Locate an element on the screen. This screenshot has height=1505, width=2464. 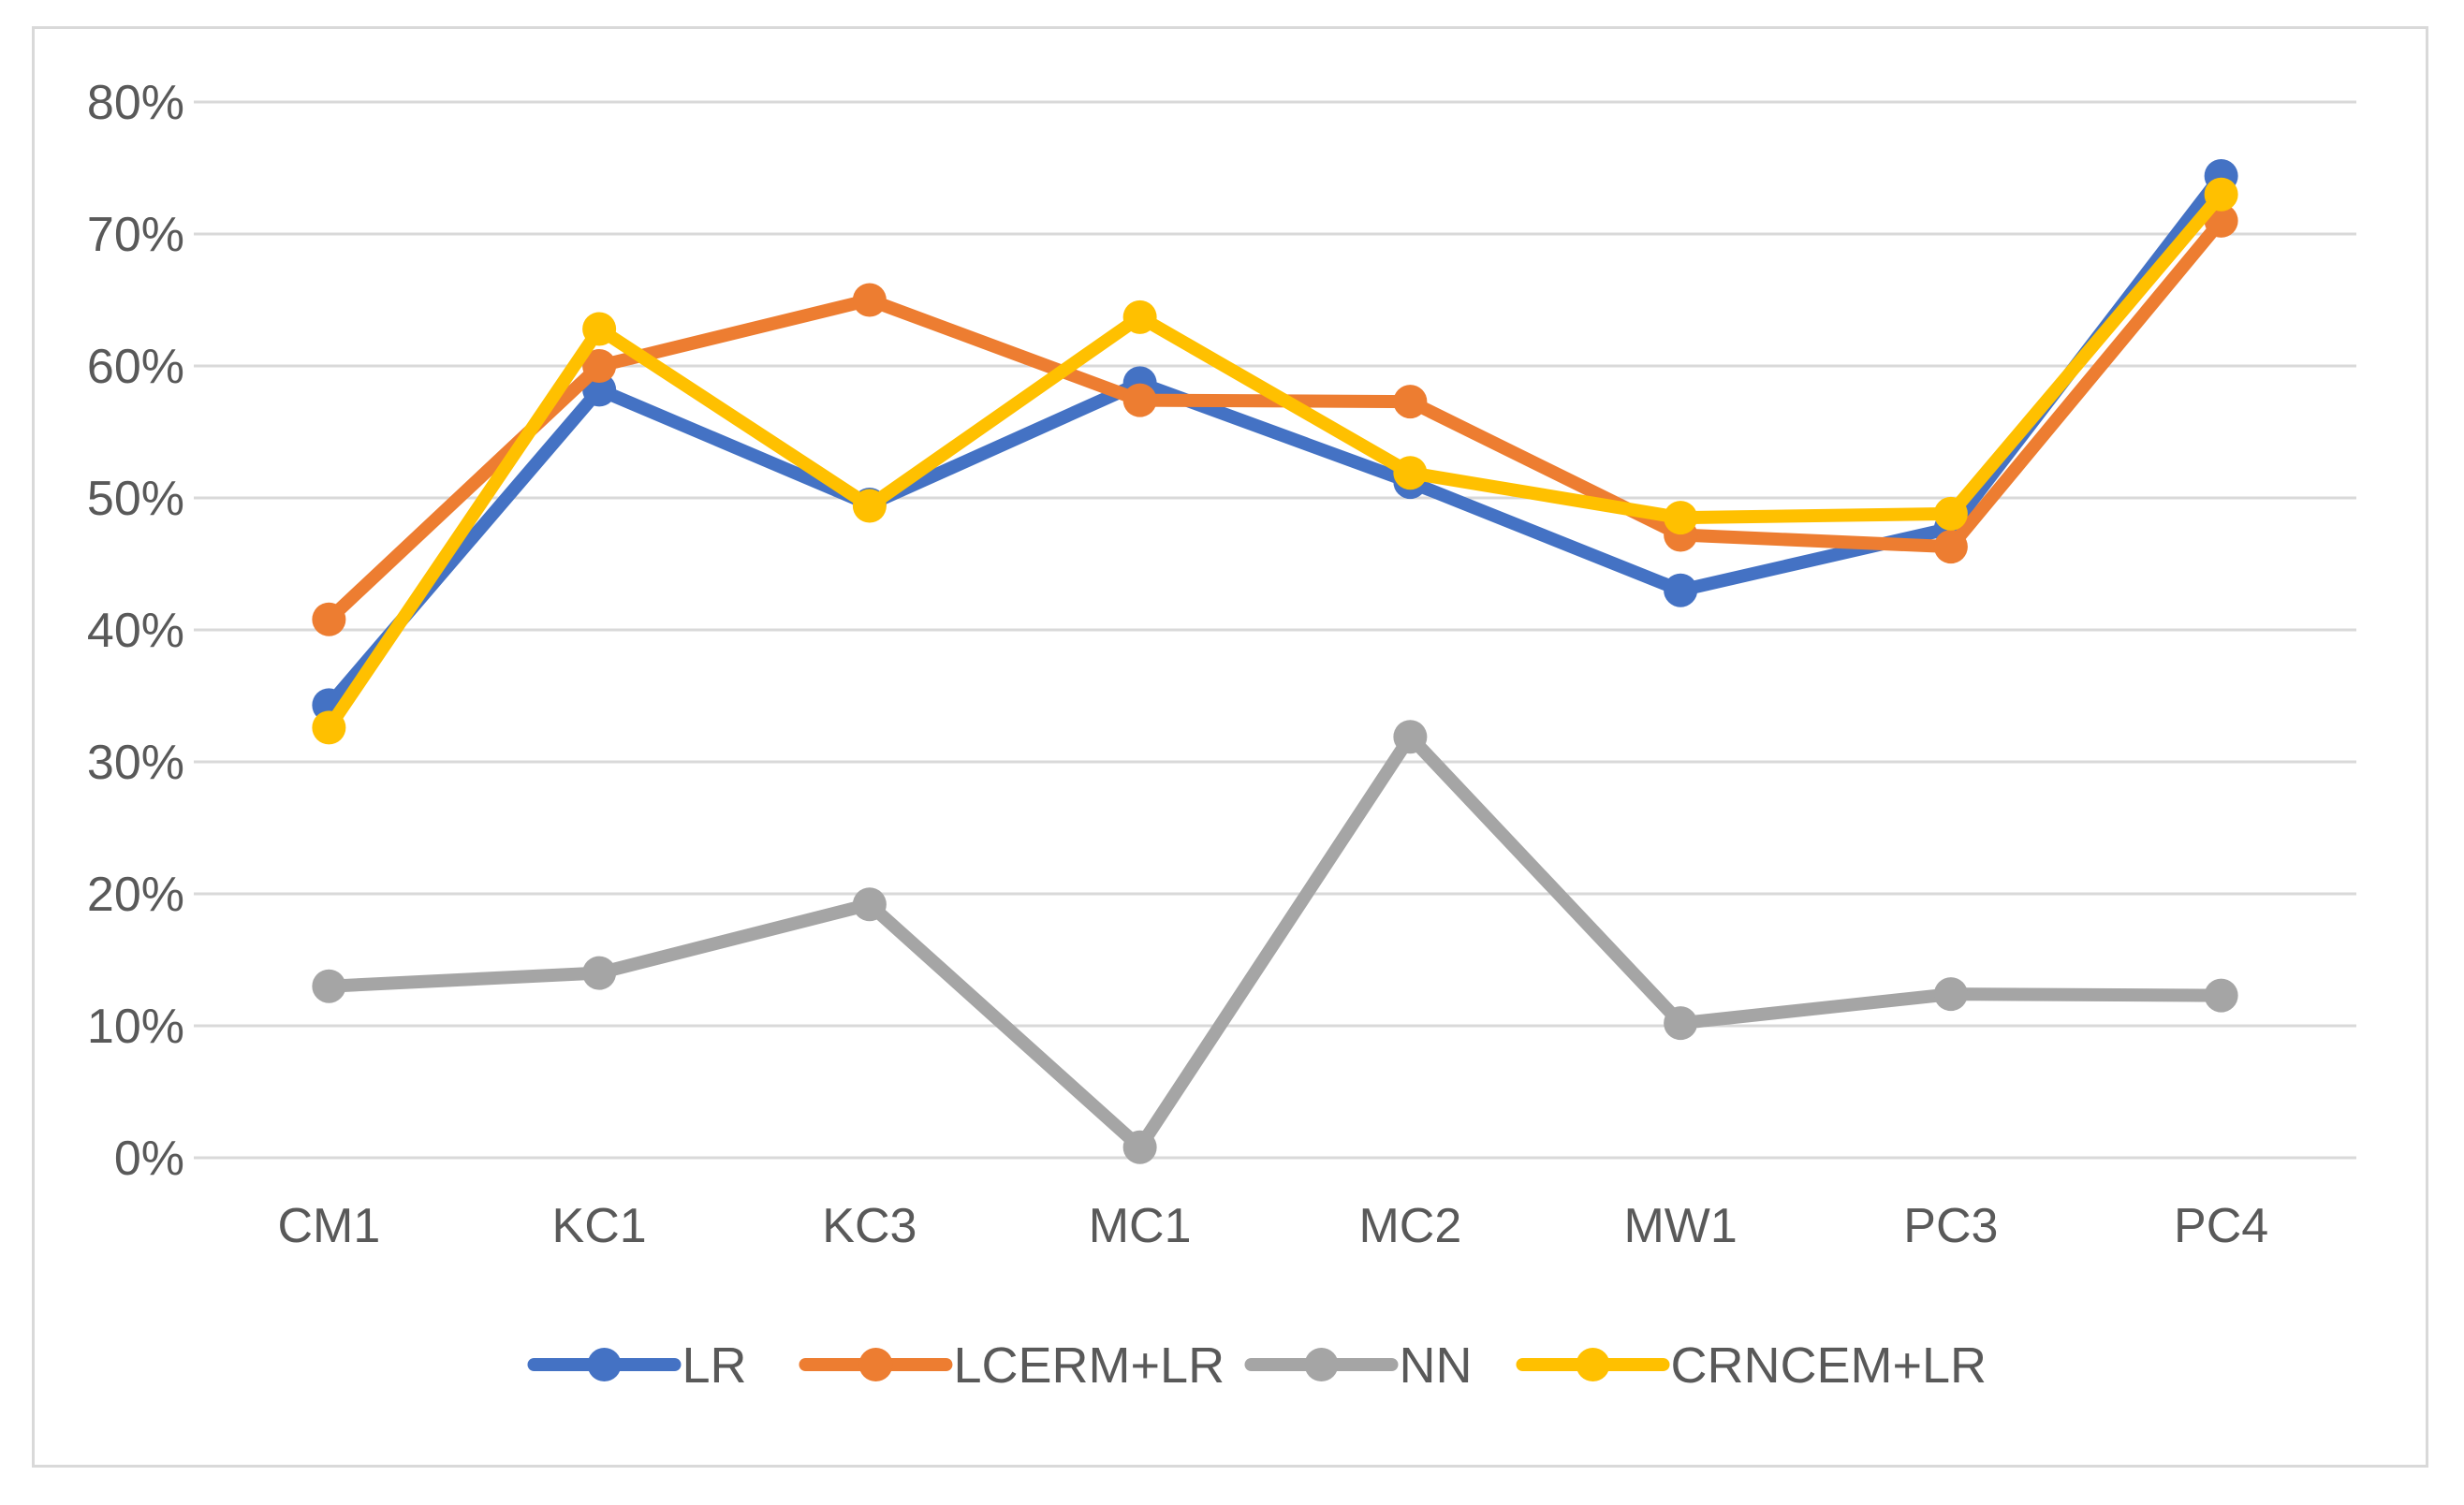
data-point-crncem-lr-mc1 is located at coordinates (1139, 317).